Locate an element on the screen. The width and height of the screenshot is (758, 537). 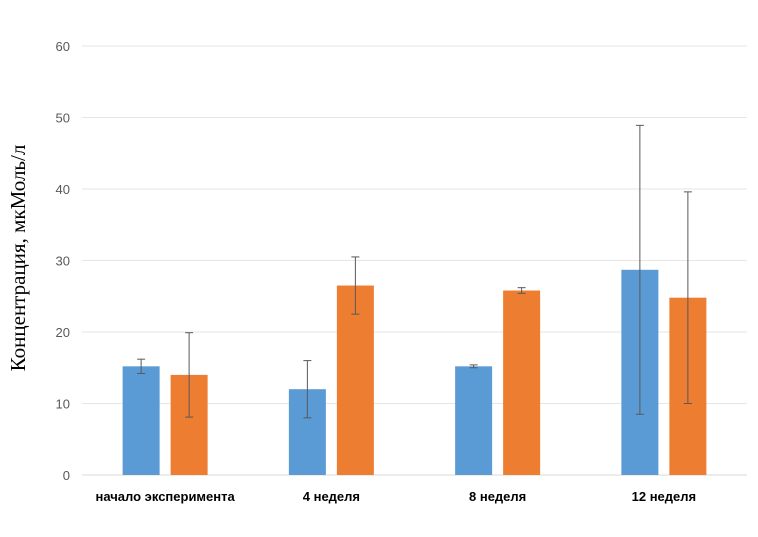
y-axis-title: Концентрация, мкМоль/л is located at coordinates (18, 258).